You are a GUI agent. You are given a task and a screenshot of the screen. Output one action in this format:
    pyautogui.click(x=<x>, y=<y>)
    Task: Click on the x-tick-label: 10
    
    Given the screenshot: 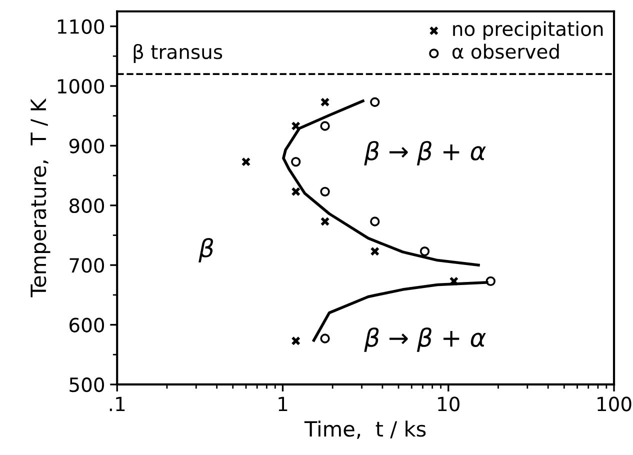 What is the action you would take?
    pyautogui.click(x=449, y=404)
    